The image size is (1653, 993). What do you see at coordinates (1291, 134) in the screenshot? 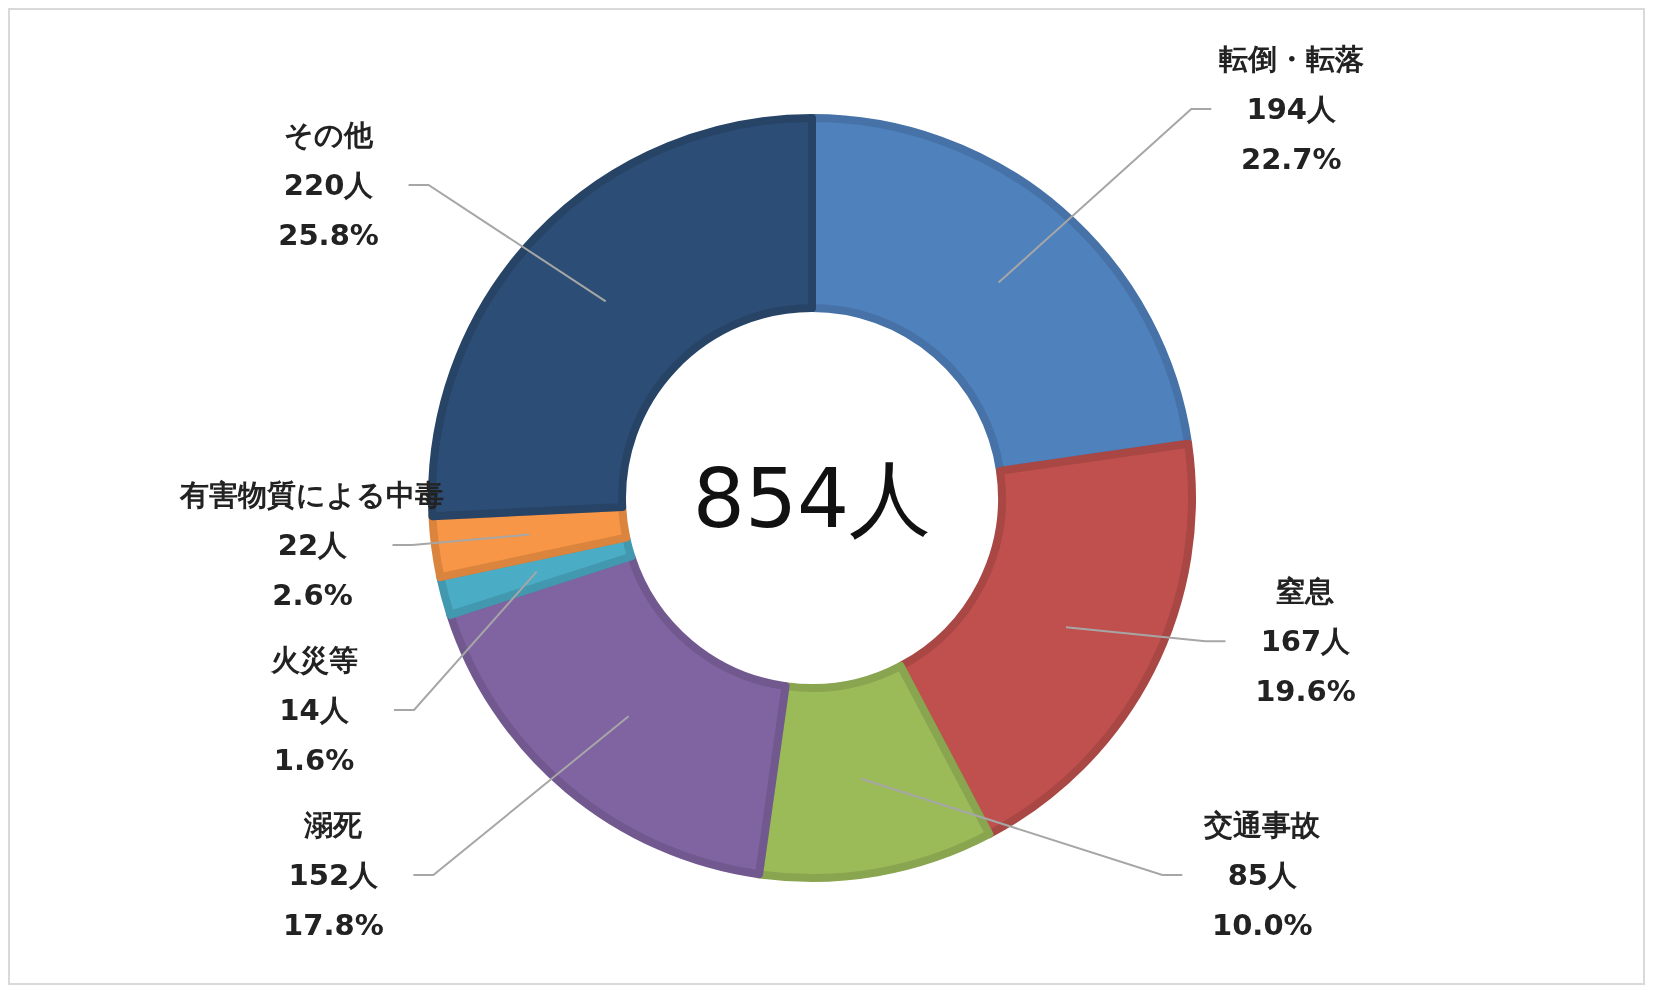
I see `data-label: 194人 22.7%` at bounding box center [1291, 134].